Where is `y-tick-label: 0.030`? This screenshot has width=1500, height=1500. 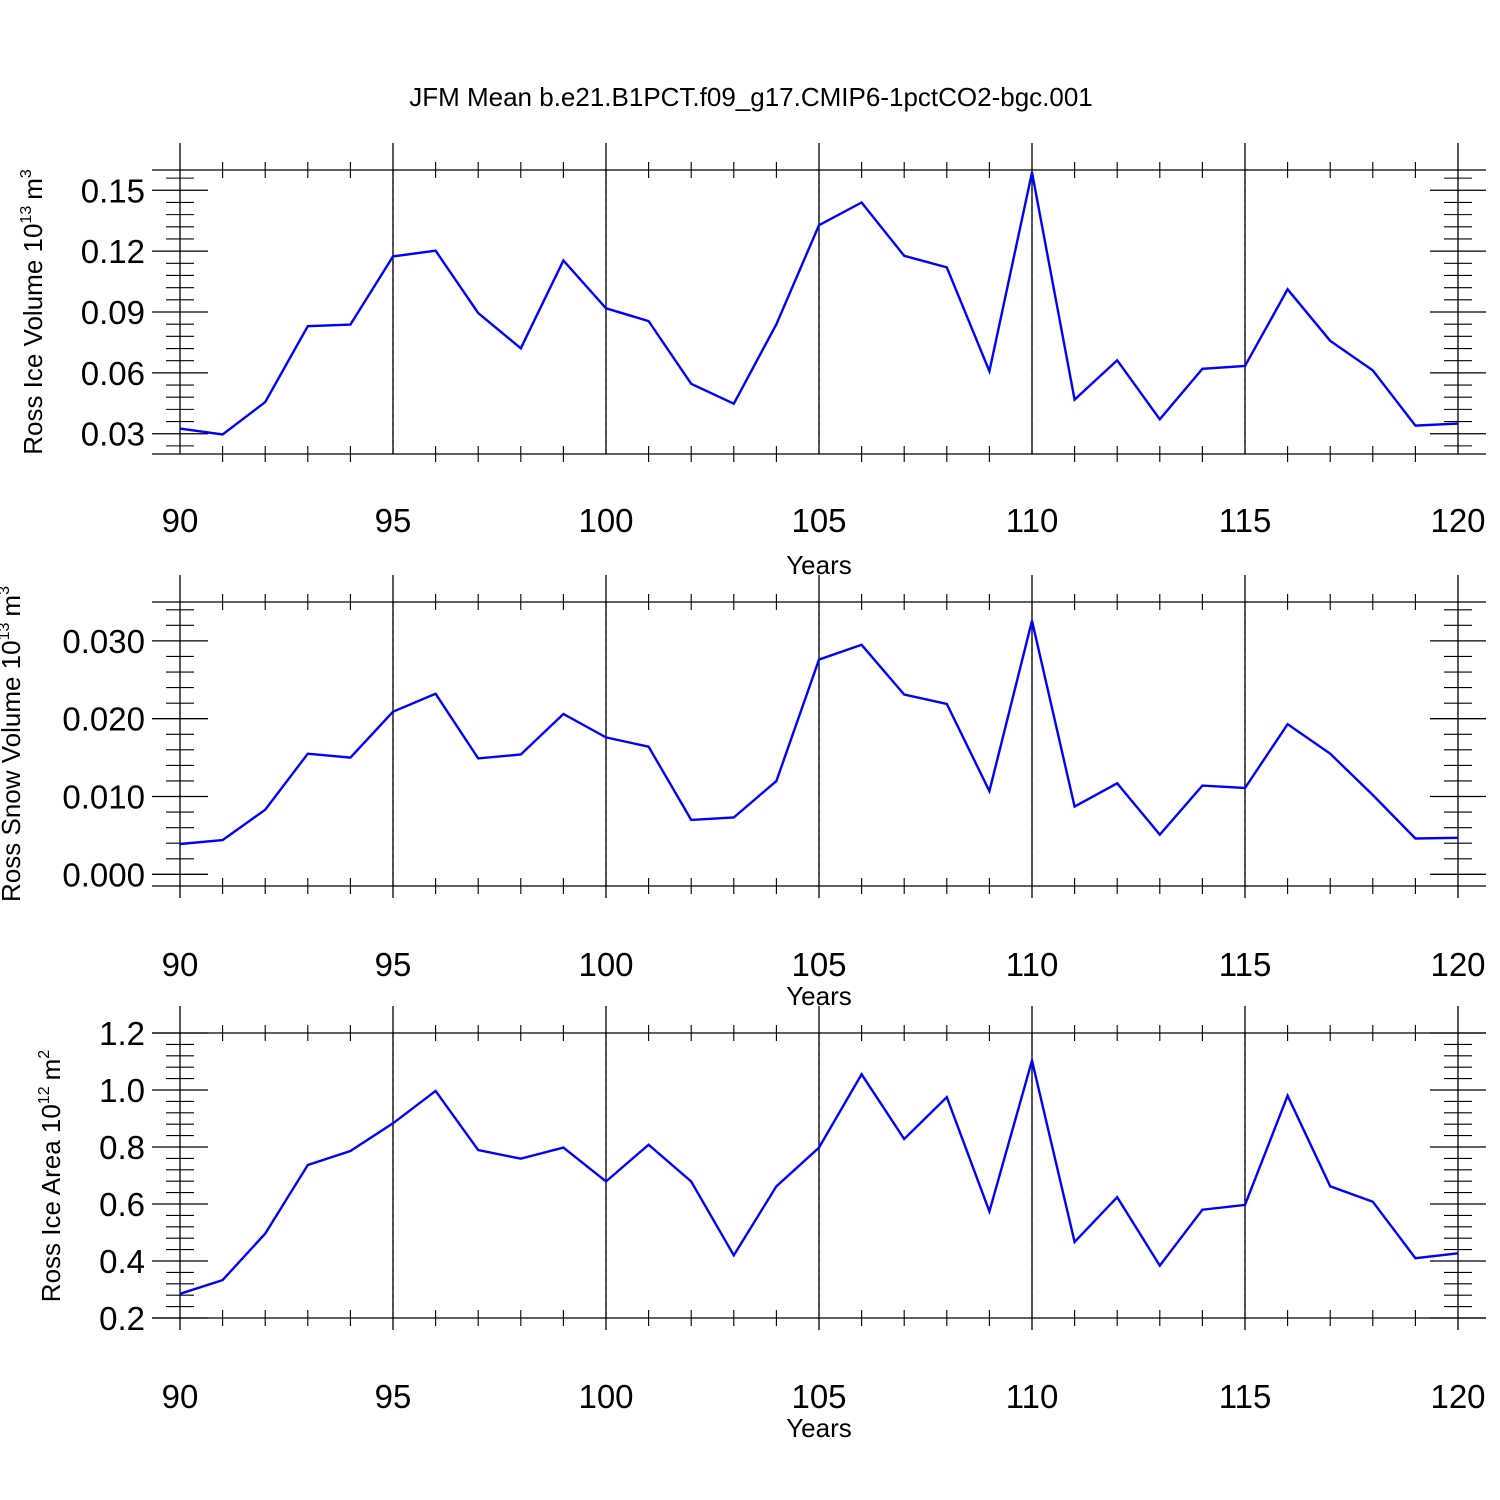 y-tick-label: 0.030 is located at coordinates (103, 641).